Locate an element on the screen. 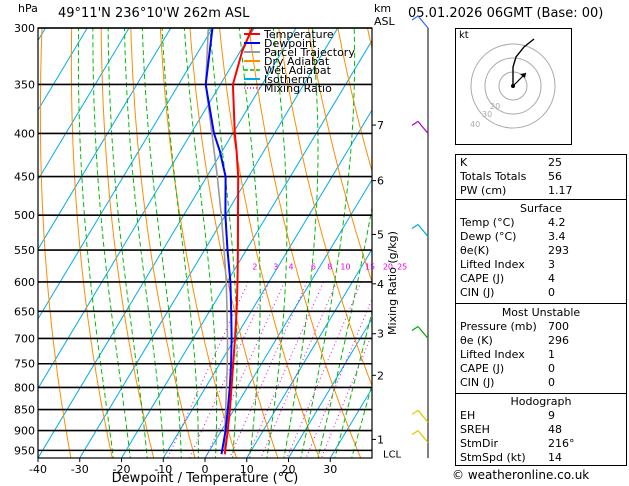 Image resolution: width=629 pixels, height=486 pixels. copyright-footer: © weatheronline.co.uk is located at coordinates (521, 475).